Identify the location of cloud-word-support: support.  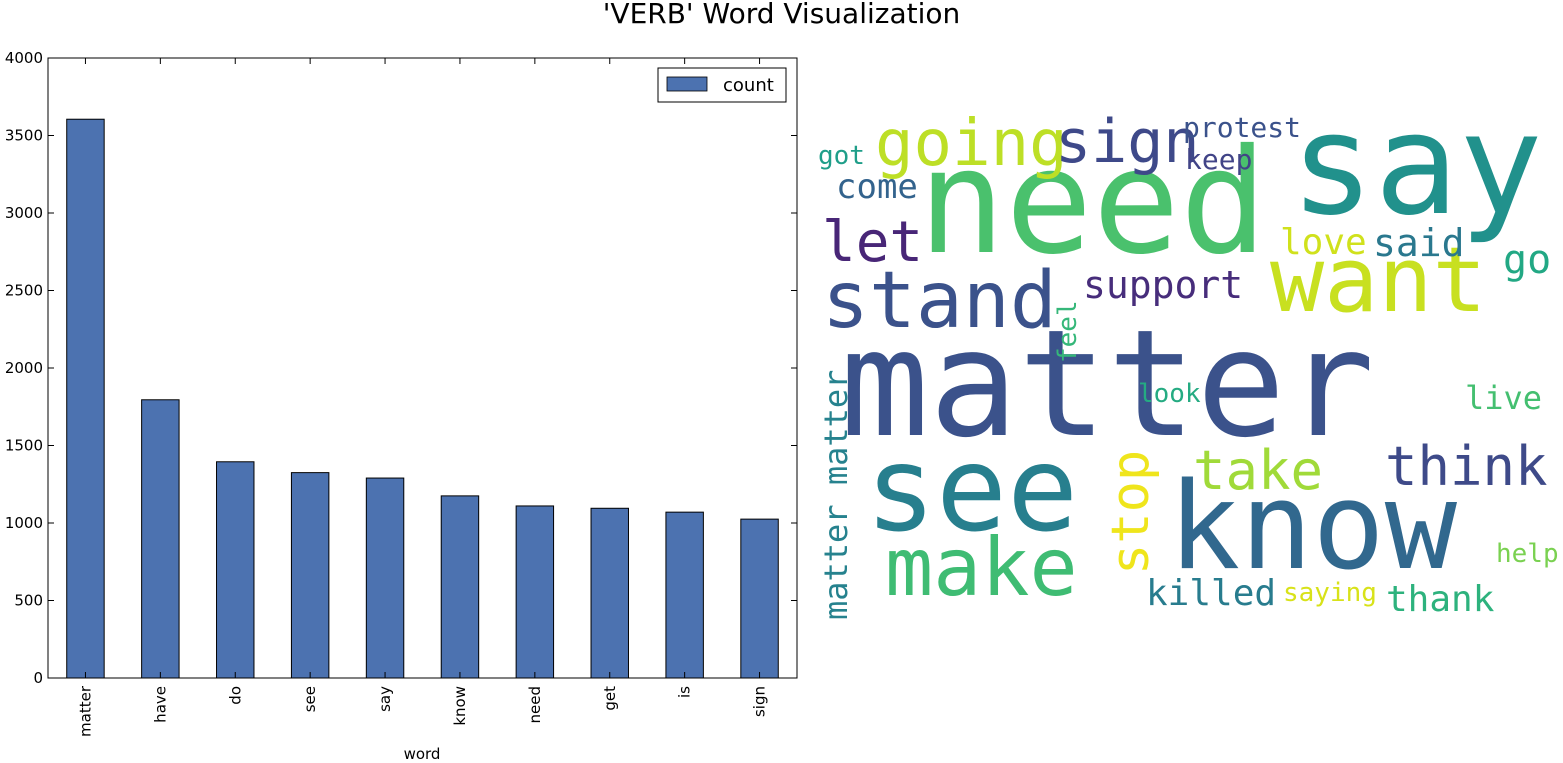
(1163, 285).